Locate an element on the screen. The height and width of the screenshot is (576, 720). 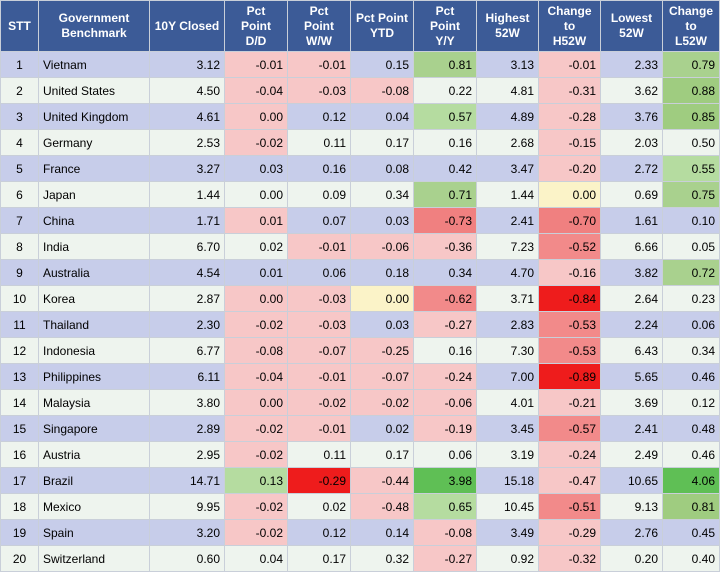
rank-cell: 3 is located at coordinates (19, 116).